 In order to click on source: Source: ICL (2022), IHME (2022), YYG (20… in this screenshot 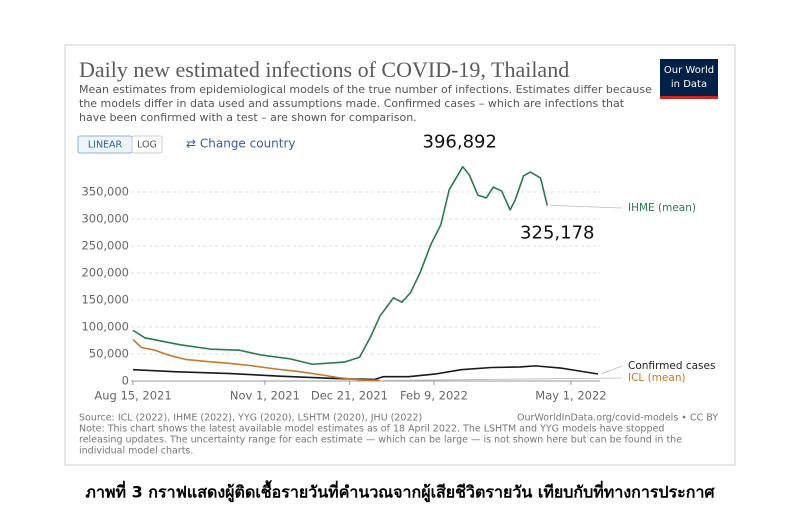, I will do `click(250, 418)`.